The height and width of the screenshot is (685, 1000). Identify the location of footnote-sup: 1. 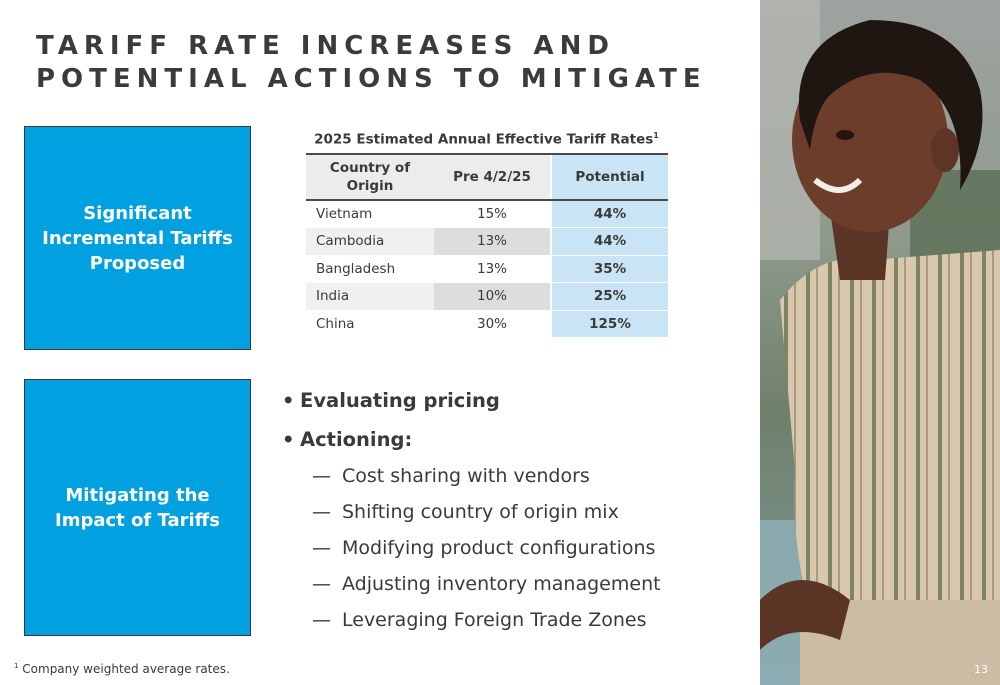
(16, 666).